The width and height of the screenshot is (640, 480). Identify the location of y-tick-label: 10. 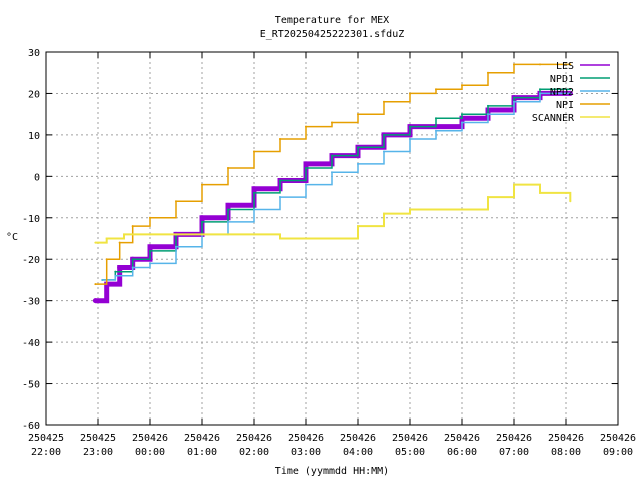
(34, 136).